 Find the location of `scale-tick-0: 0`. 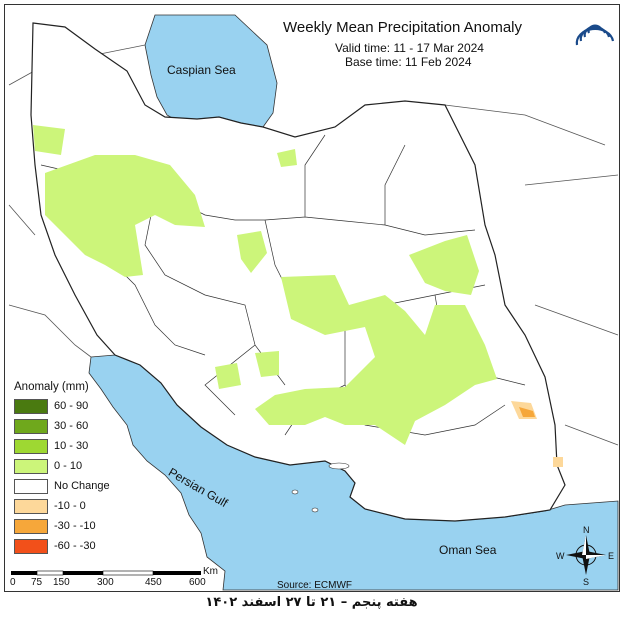

scale-tick-0: 0 is located at coordinates (13, 582).